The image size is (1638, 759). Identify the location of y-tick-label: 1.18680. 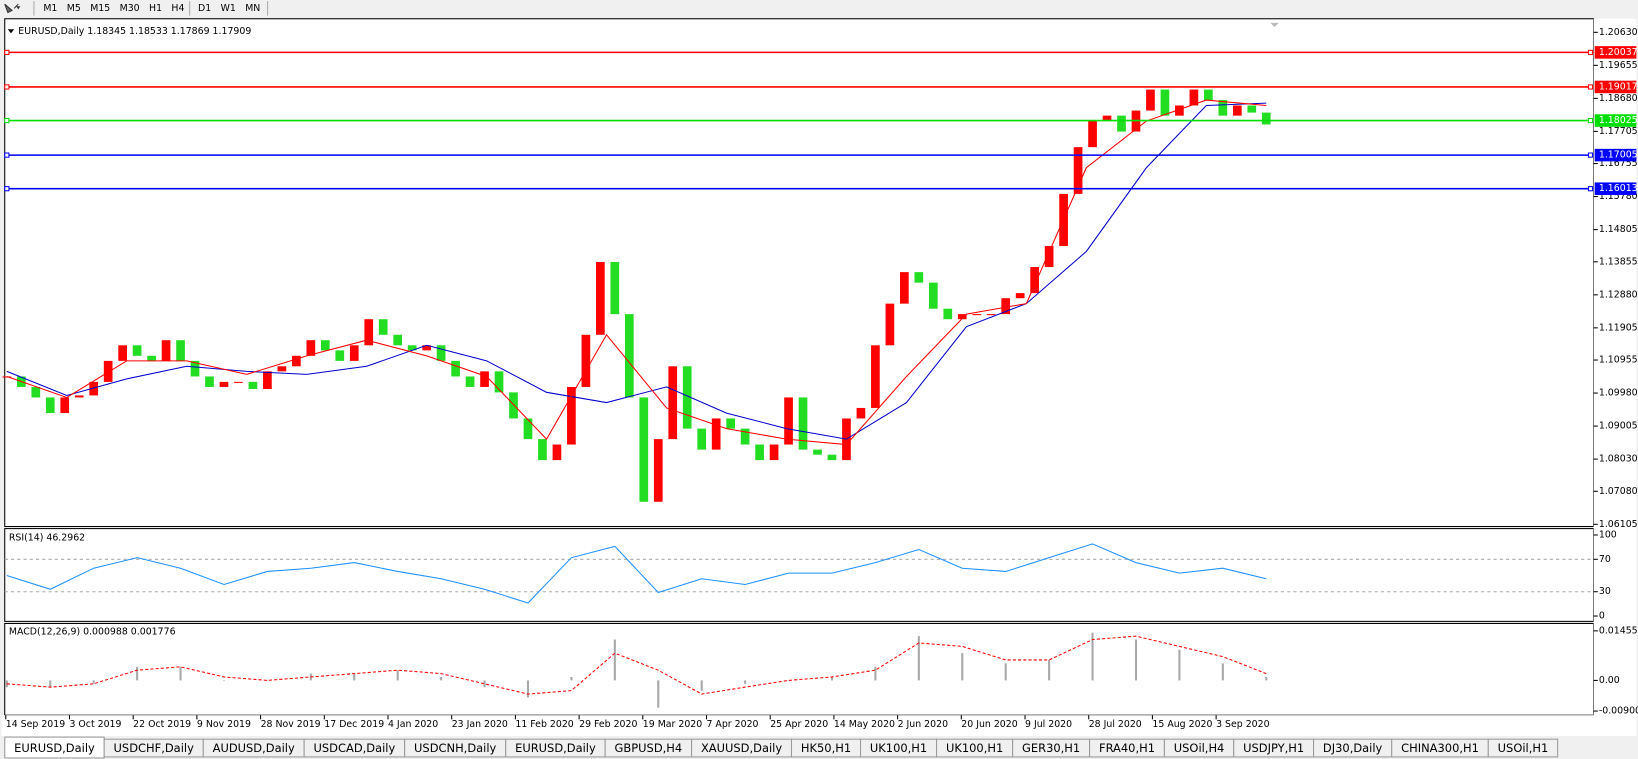
(1618, 98).